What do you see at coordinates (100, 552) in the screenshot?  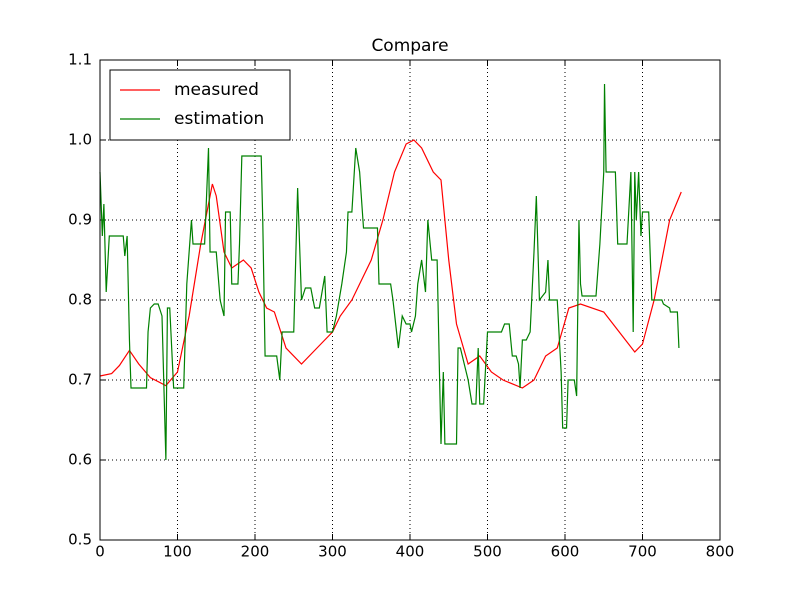 I see `x-tick-label: 0` at bounding box center [100, 552].